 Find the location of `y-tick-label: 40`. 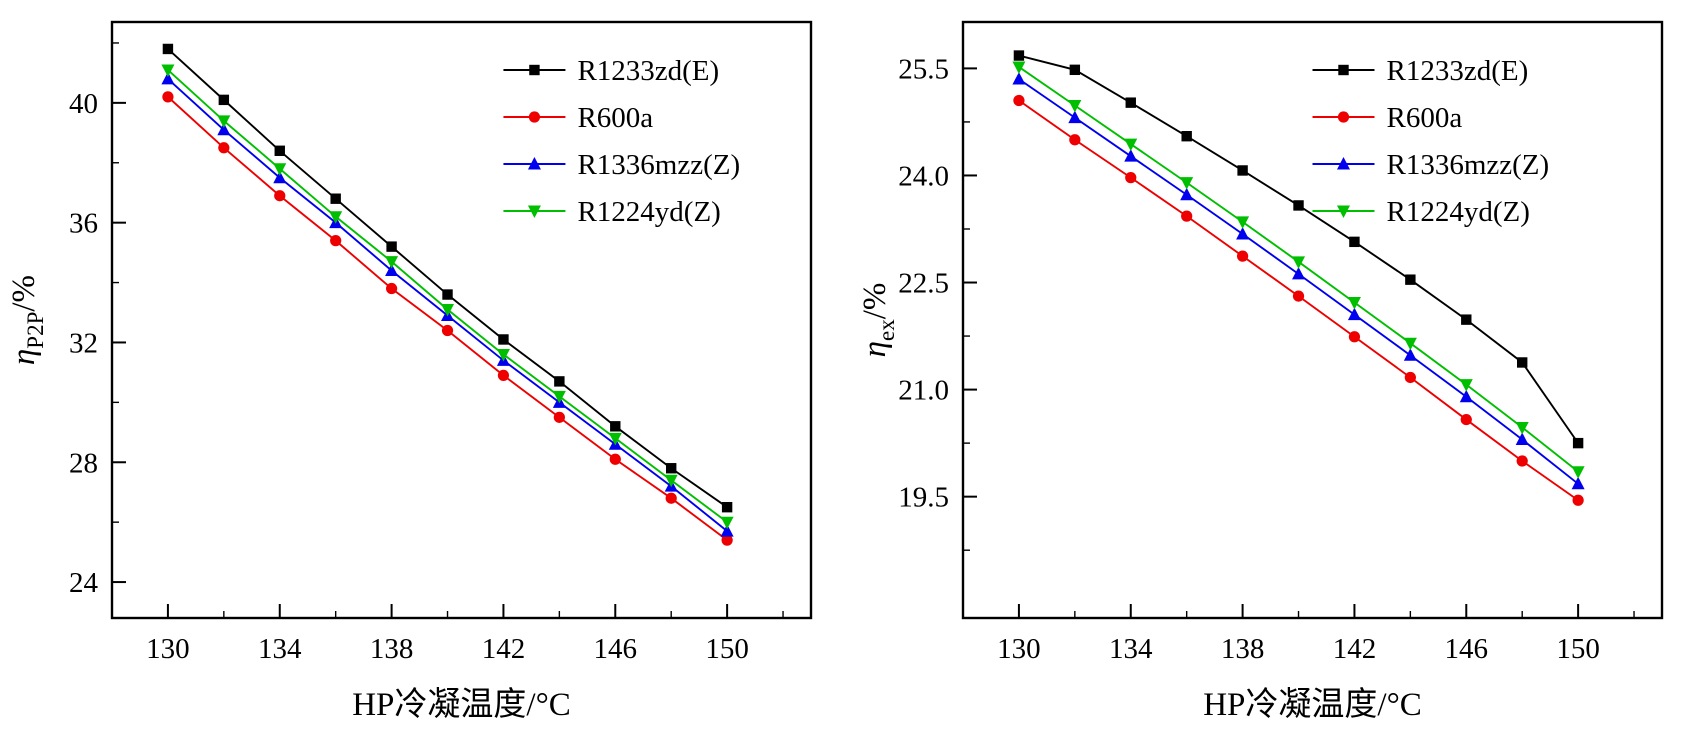

y-tick-label: 40 is located at coordinates (83, 104).